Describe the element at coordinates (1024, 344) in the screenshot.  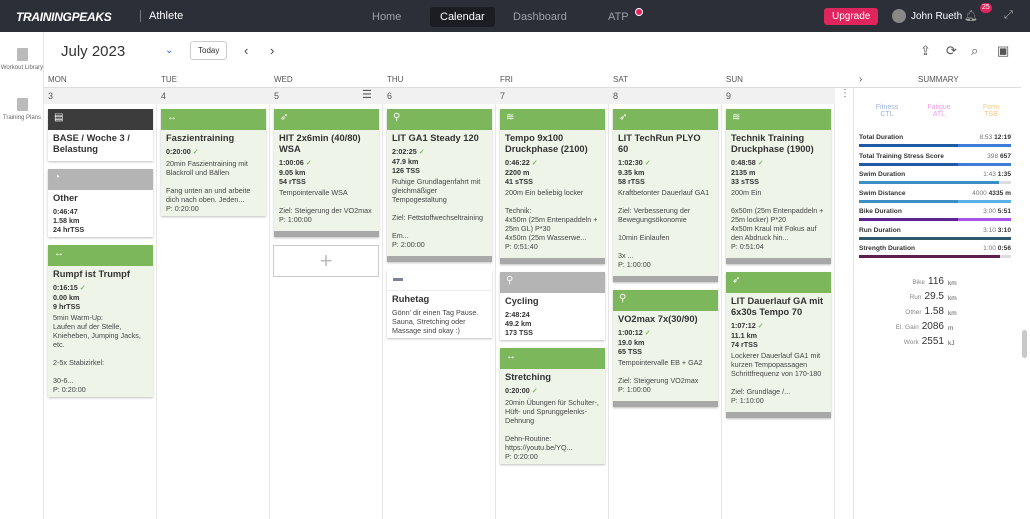
I see `scrollbar` at that location.